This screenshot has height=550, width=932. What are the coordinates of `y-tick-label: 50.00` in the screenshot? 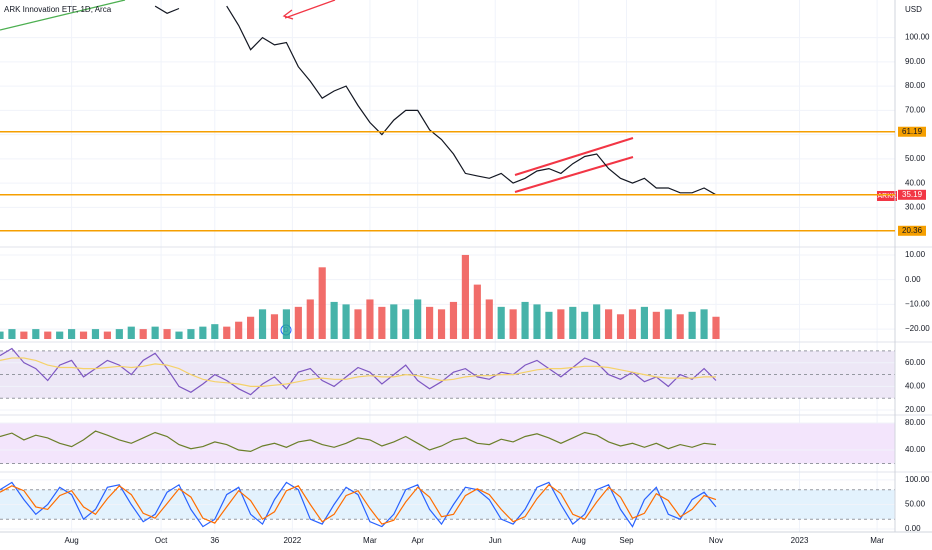 It's located at (915, 504).